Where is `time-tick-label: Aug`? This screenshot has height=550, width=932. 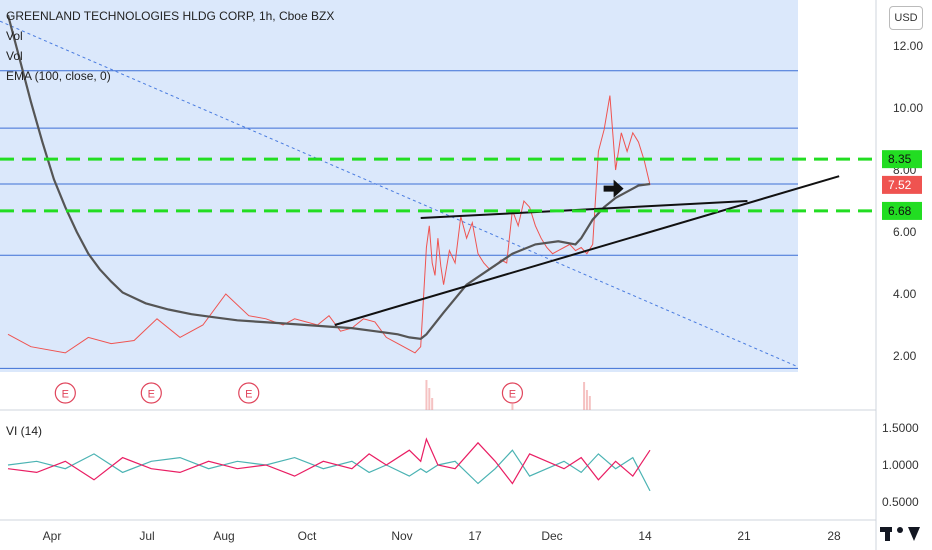
time-tick-label: Aug is located at coordinates (223, 536).